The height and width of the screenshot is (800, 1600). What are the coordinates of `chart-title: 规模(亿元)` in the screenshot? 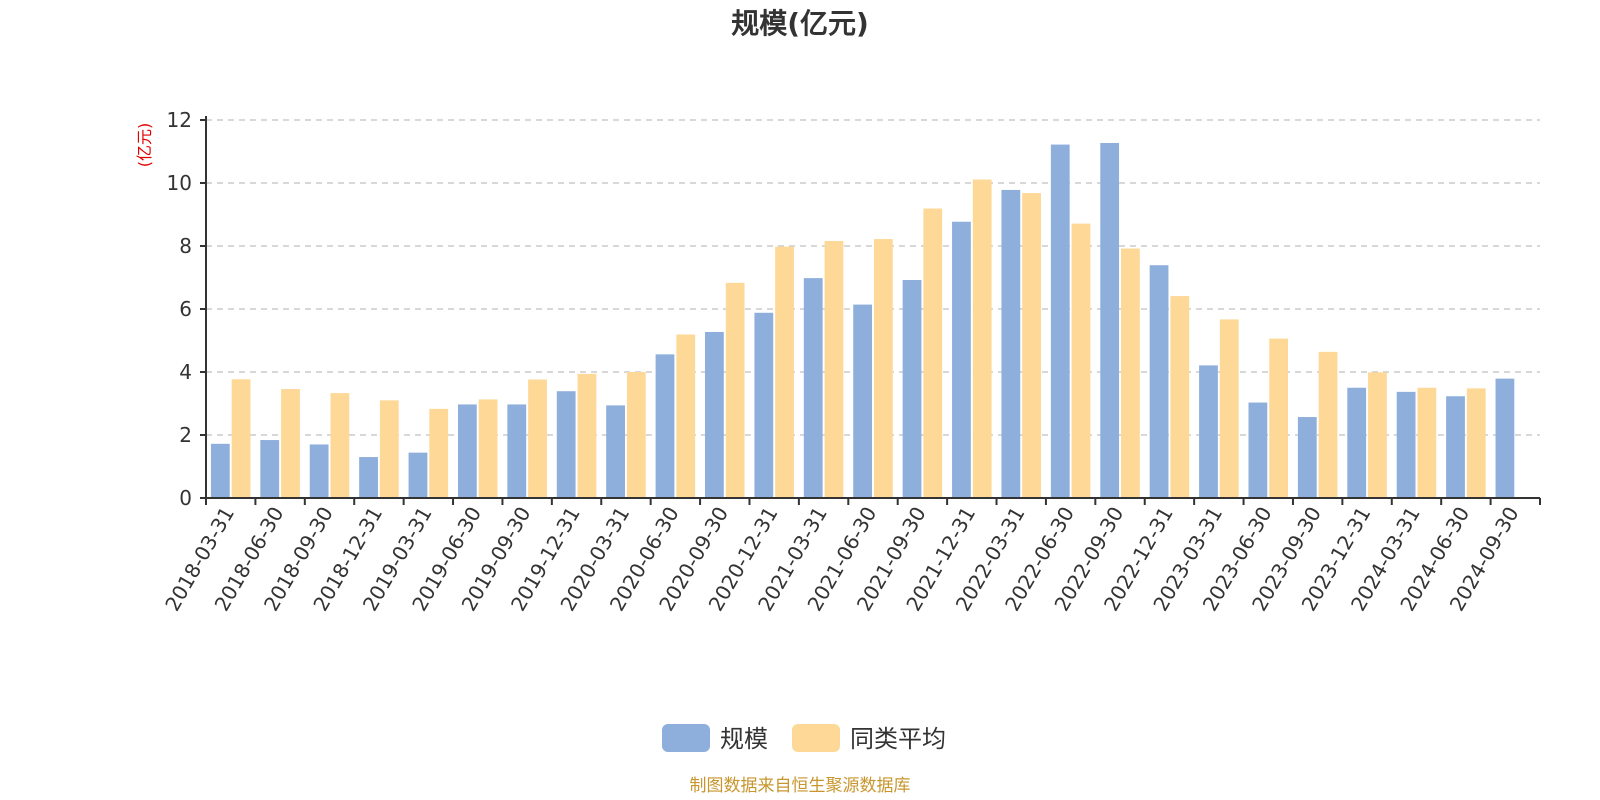 It's located at (800, 23).